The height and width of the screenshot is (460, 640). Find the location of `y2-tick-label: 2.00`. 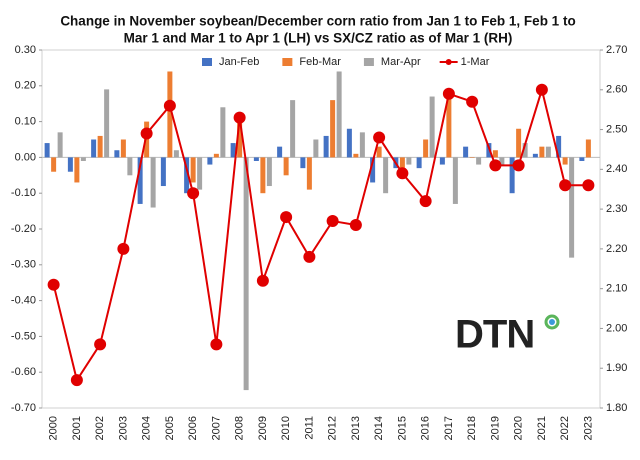

y2-tick-label: 2.00 is located at coordinates (616, 328).